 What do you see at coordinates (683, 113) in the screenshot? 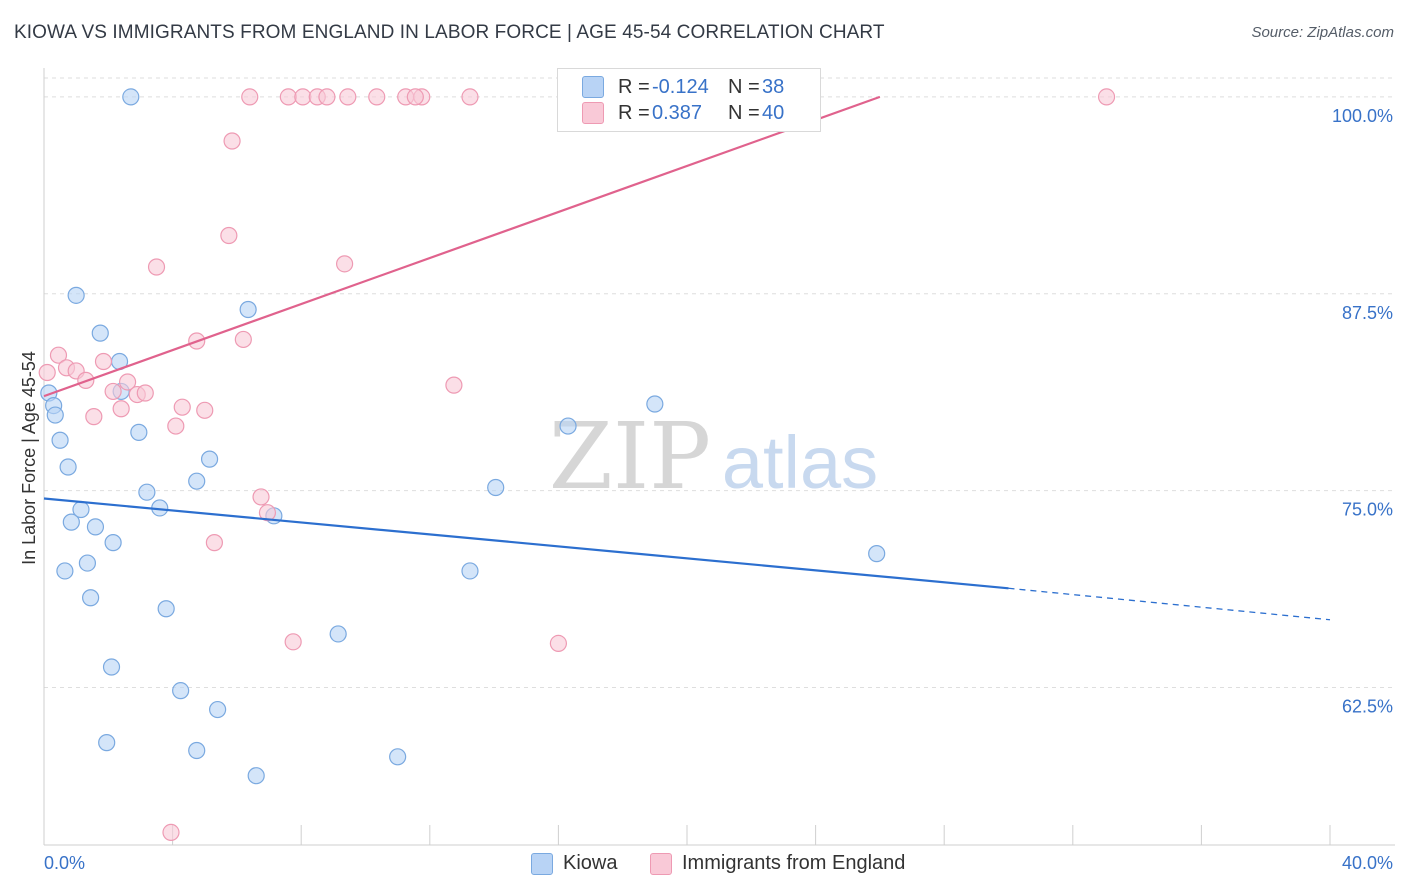
I see `legend-row-england: R = 0.387 N = 40` at bounding box center [683, 113].